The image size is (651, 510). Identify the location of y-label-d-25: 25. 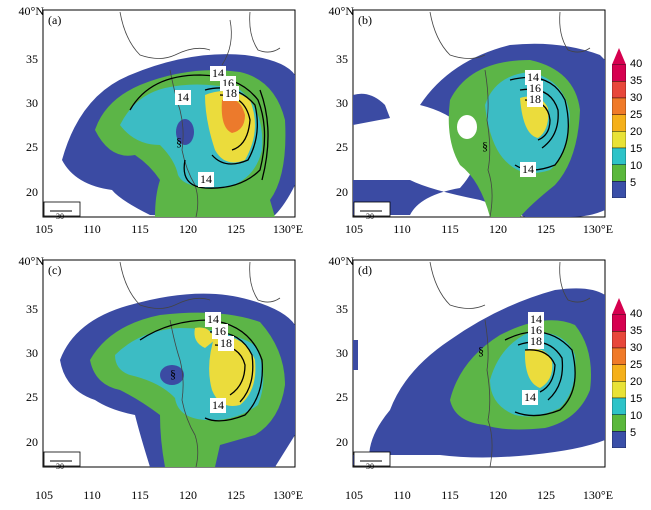
(342, 397).